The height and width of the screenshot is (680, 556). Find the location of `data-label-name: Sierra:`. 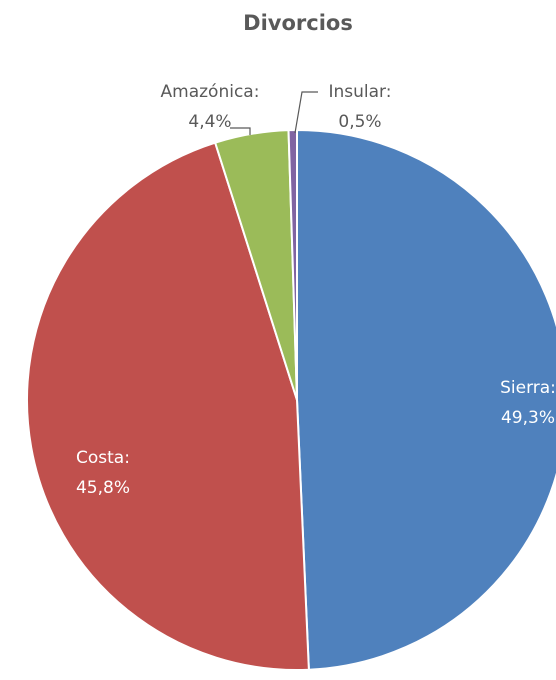

data-label-name: Sierra: is located at coordinates (528, 388).